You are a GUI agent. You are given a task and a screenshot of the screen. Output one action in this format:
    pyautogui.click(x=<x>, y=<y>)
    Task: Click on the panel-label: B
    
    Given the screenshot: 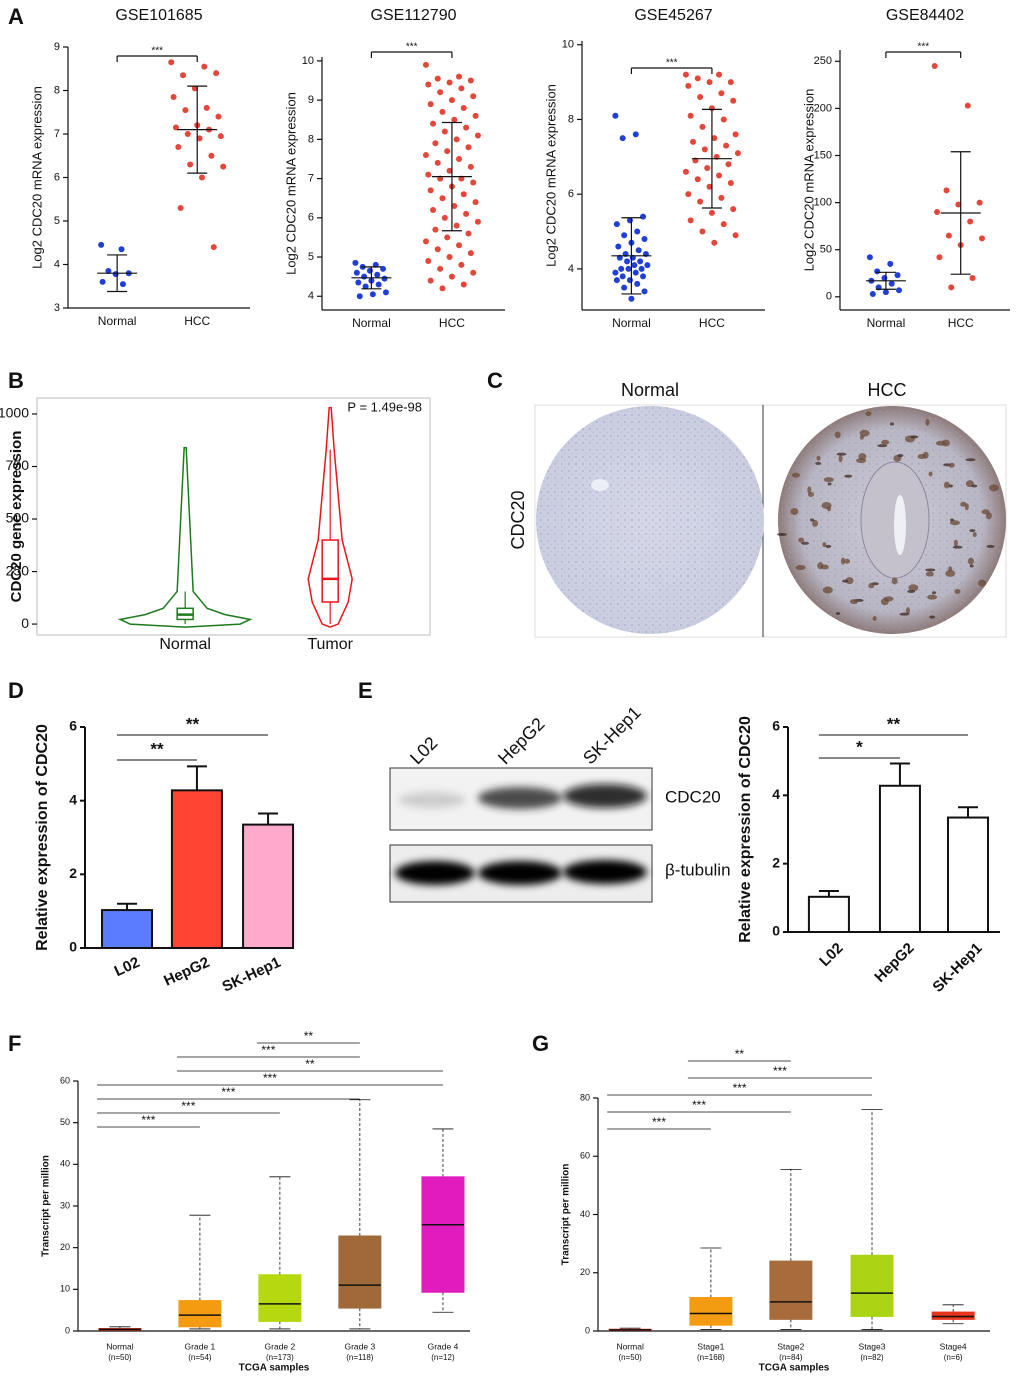 What is the action you would take?
    pyautogui.click(x=16, y=380)
    